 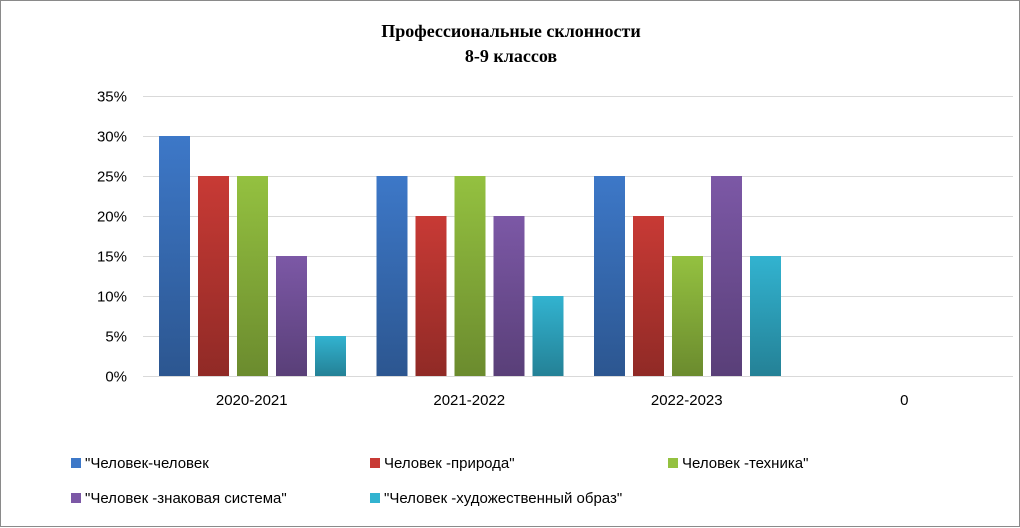 I want to click on y-tick-label: 30%, so click(x=112, y=137).